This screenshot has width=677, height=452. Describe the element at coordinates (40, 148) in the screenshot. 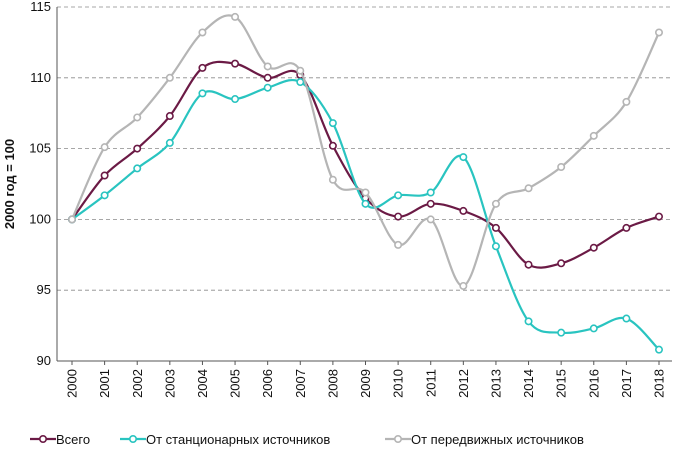

I see `y-tick-label: 105` at that location.